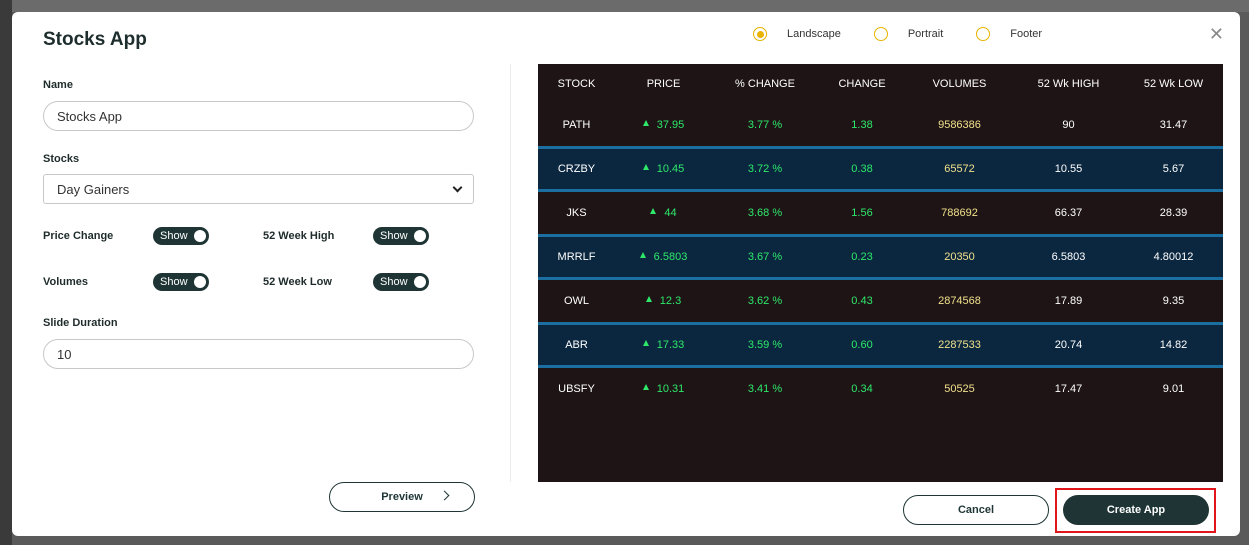  What do you see at coordinates (670, 301) in the screenshot?
I see `price-value: 12.3` at bounding box center [670, 301].